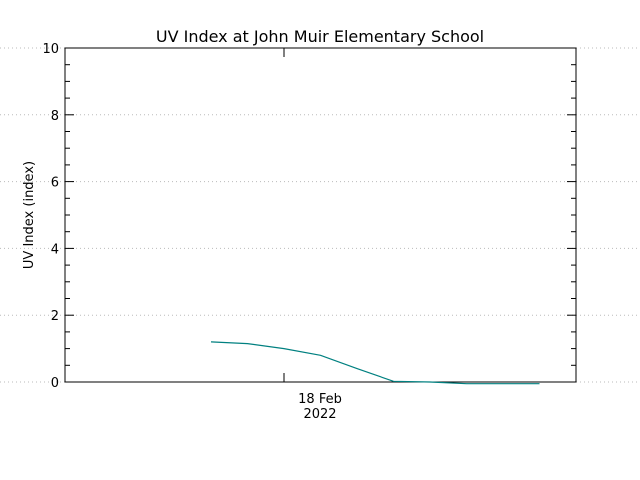  Describe the element at coordinates (55, 183) in the screenshot. I see `y-tick-label: 6` at that location.